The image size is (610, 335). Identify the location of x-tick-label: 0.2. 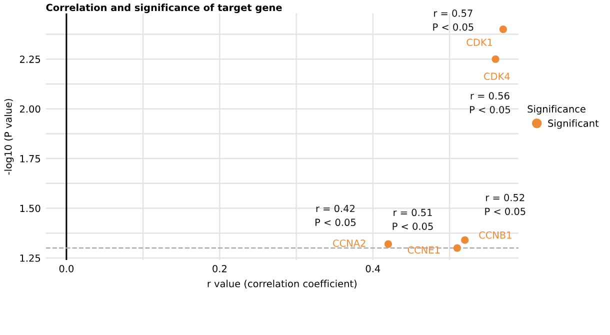
(219, 268).